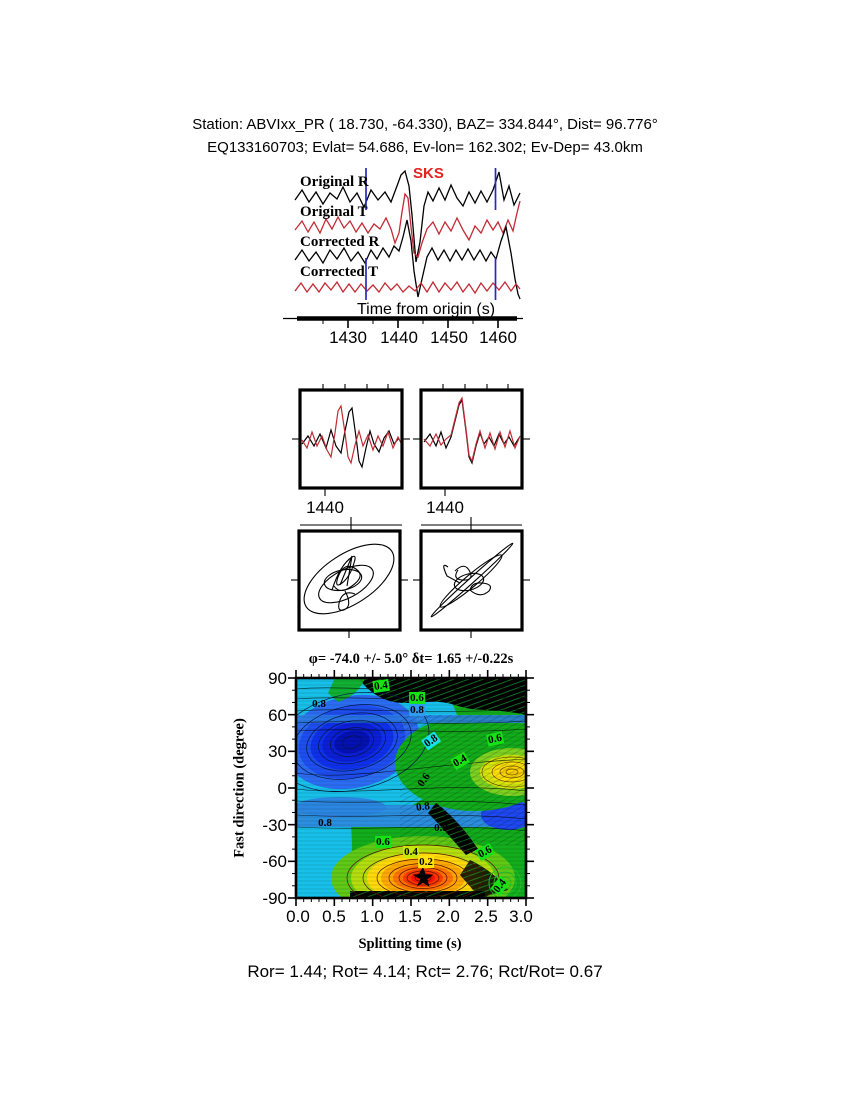  What do you see at coordinates (411, 432) in the screenshot?
I see `pulse-traces` at bounding box center [411, 432].